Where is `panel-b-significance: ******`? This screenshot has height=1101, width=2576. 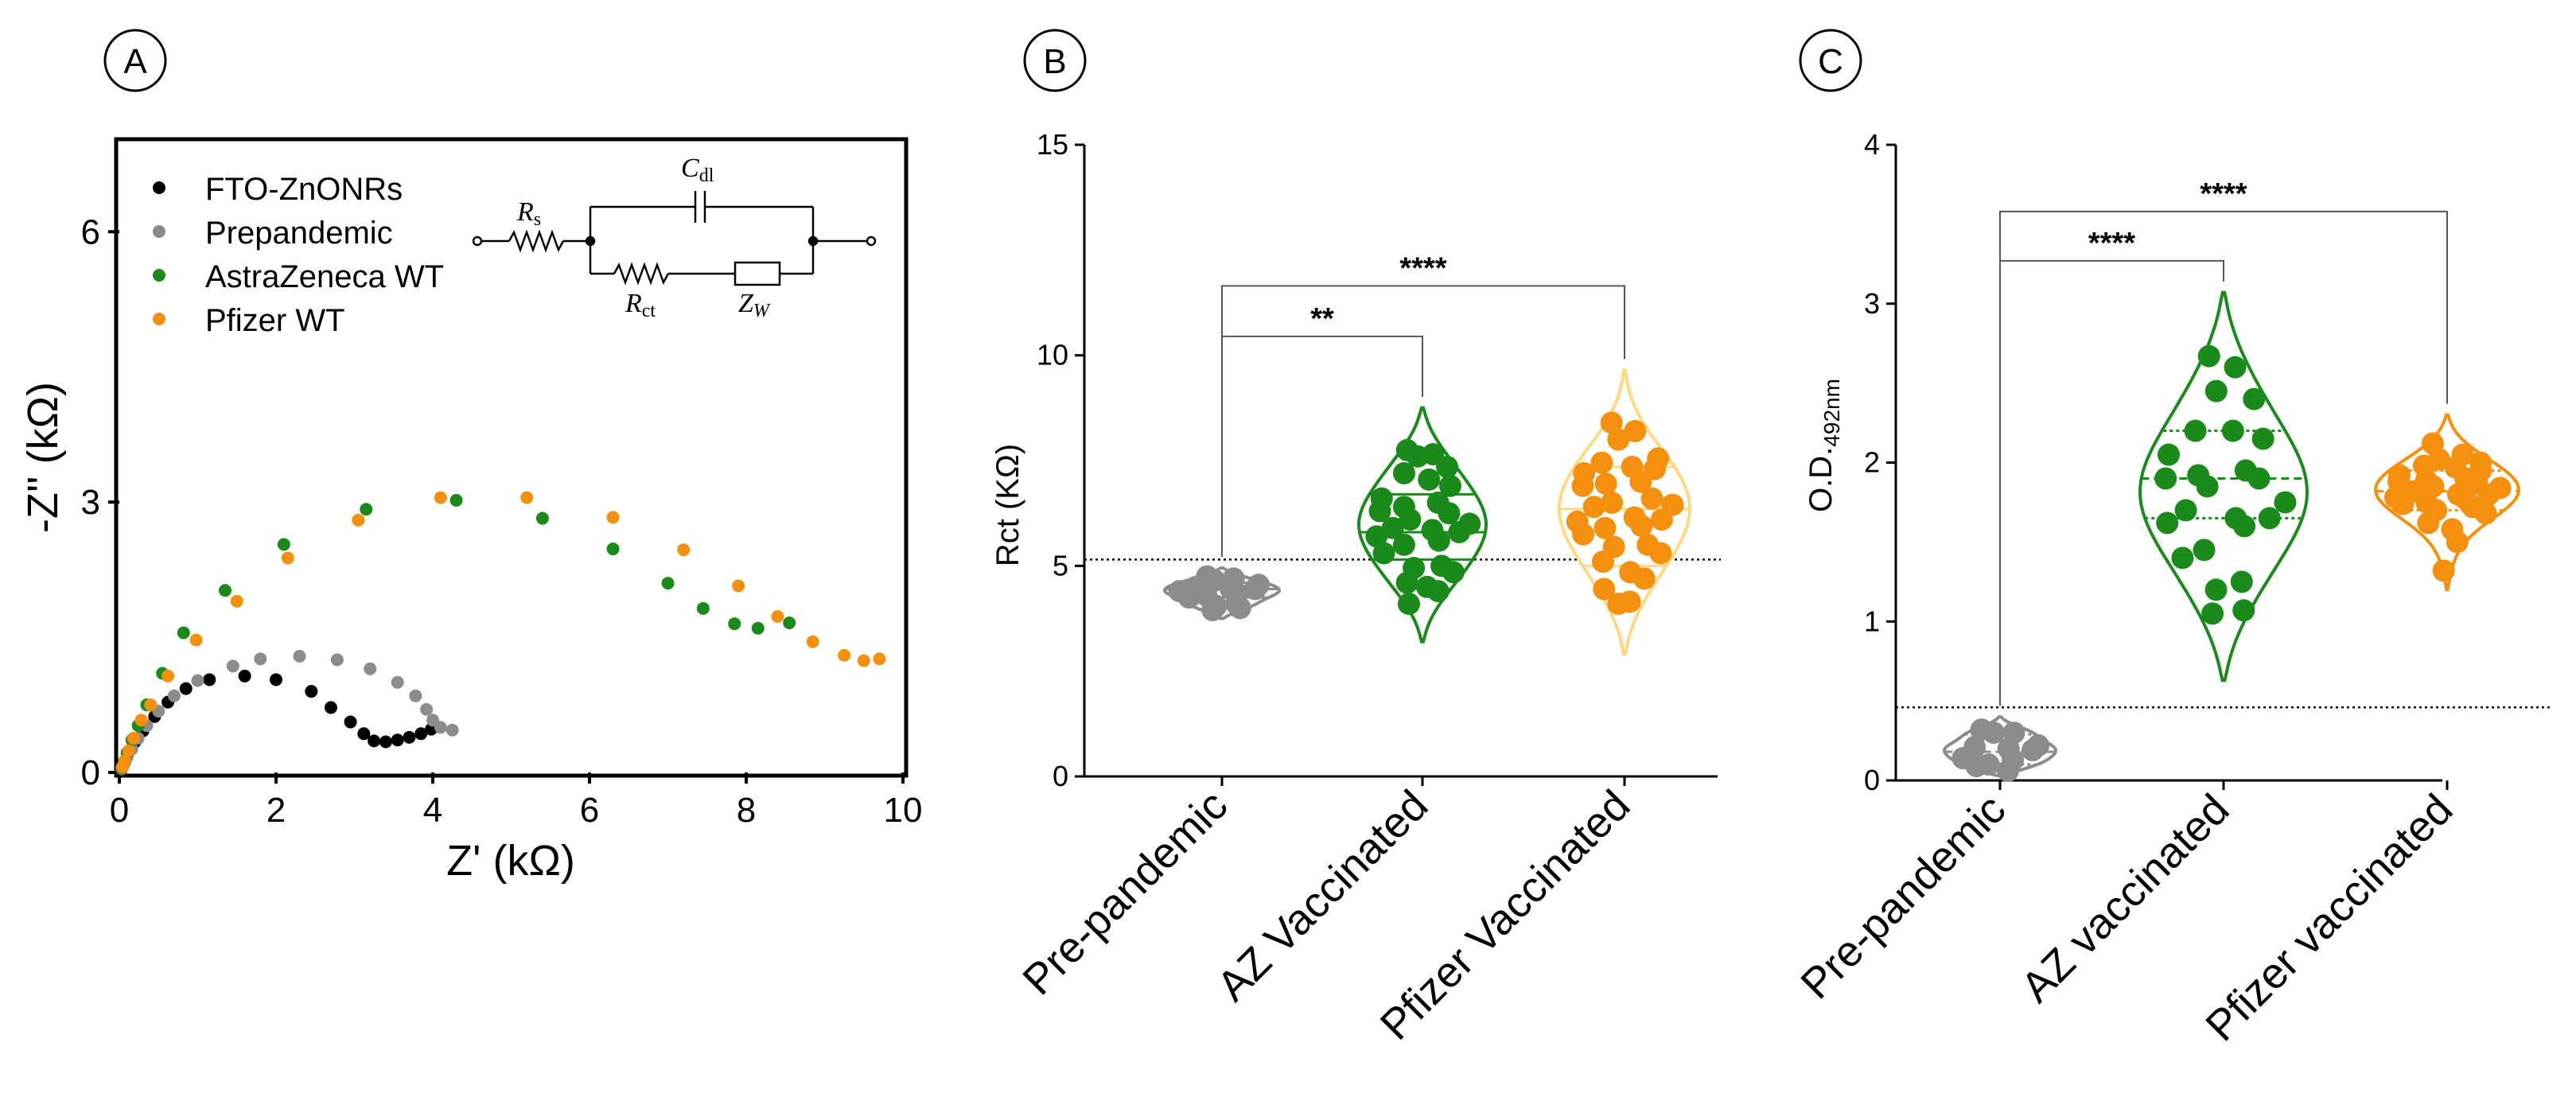 panel-b-significance: ****** is located at coordinates (1423, 404).